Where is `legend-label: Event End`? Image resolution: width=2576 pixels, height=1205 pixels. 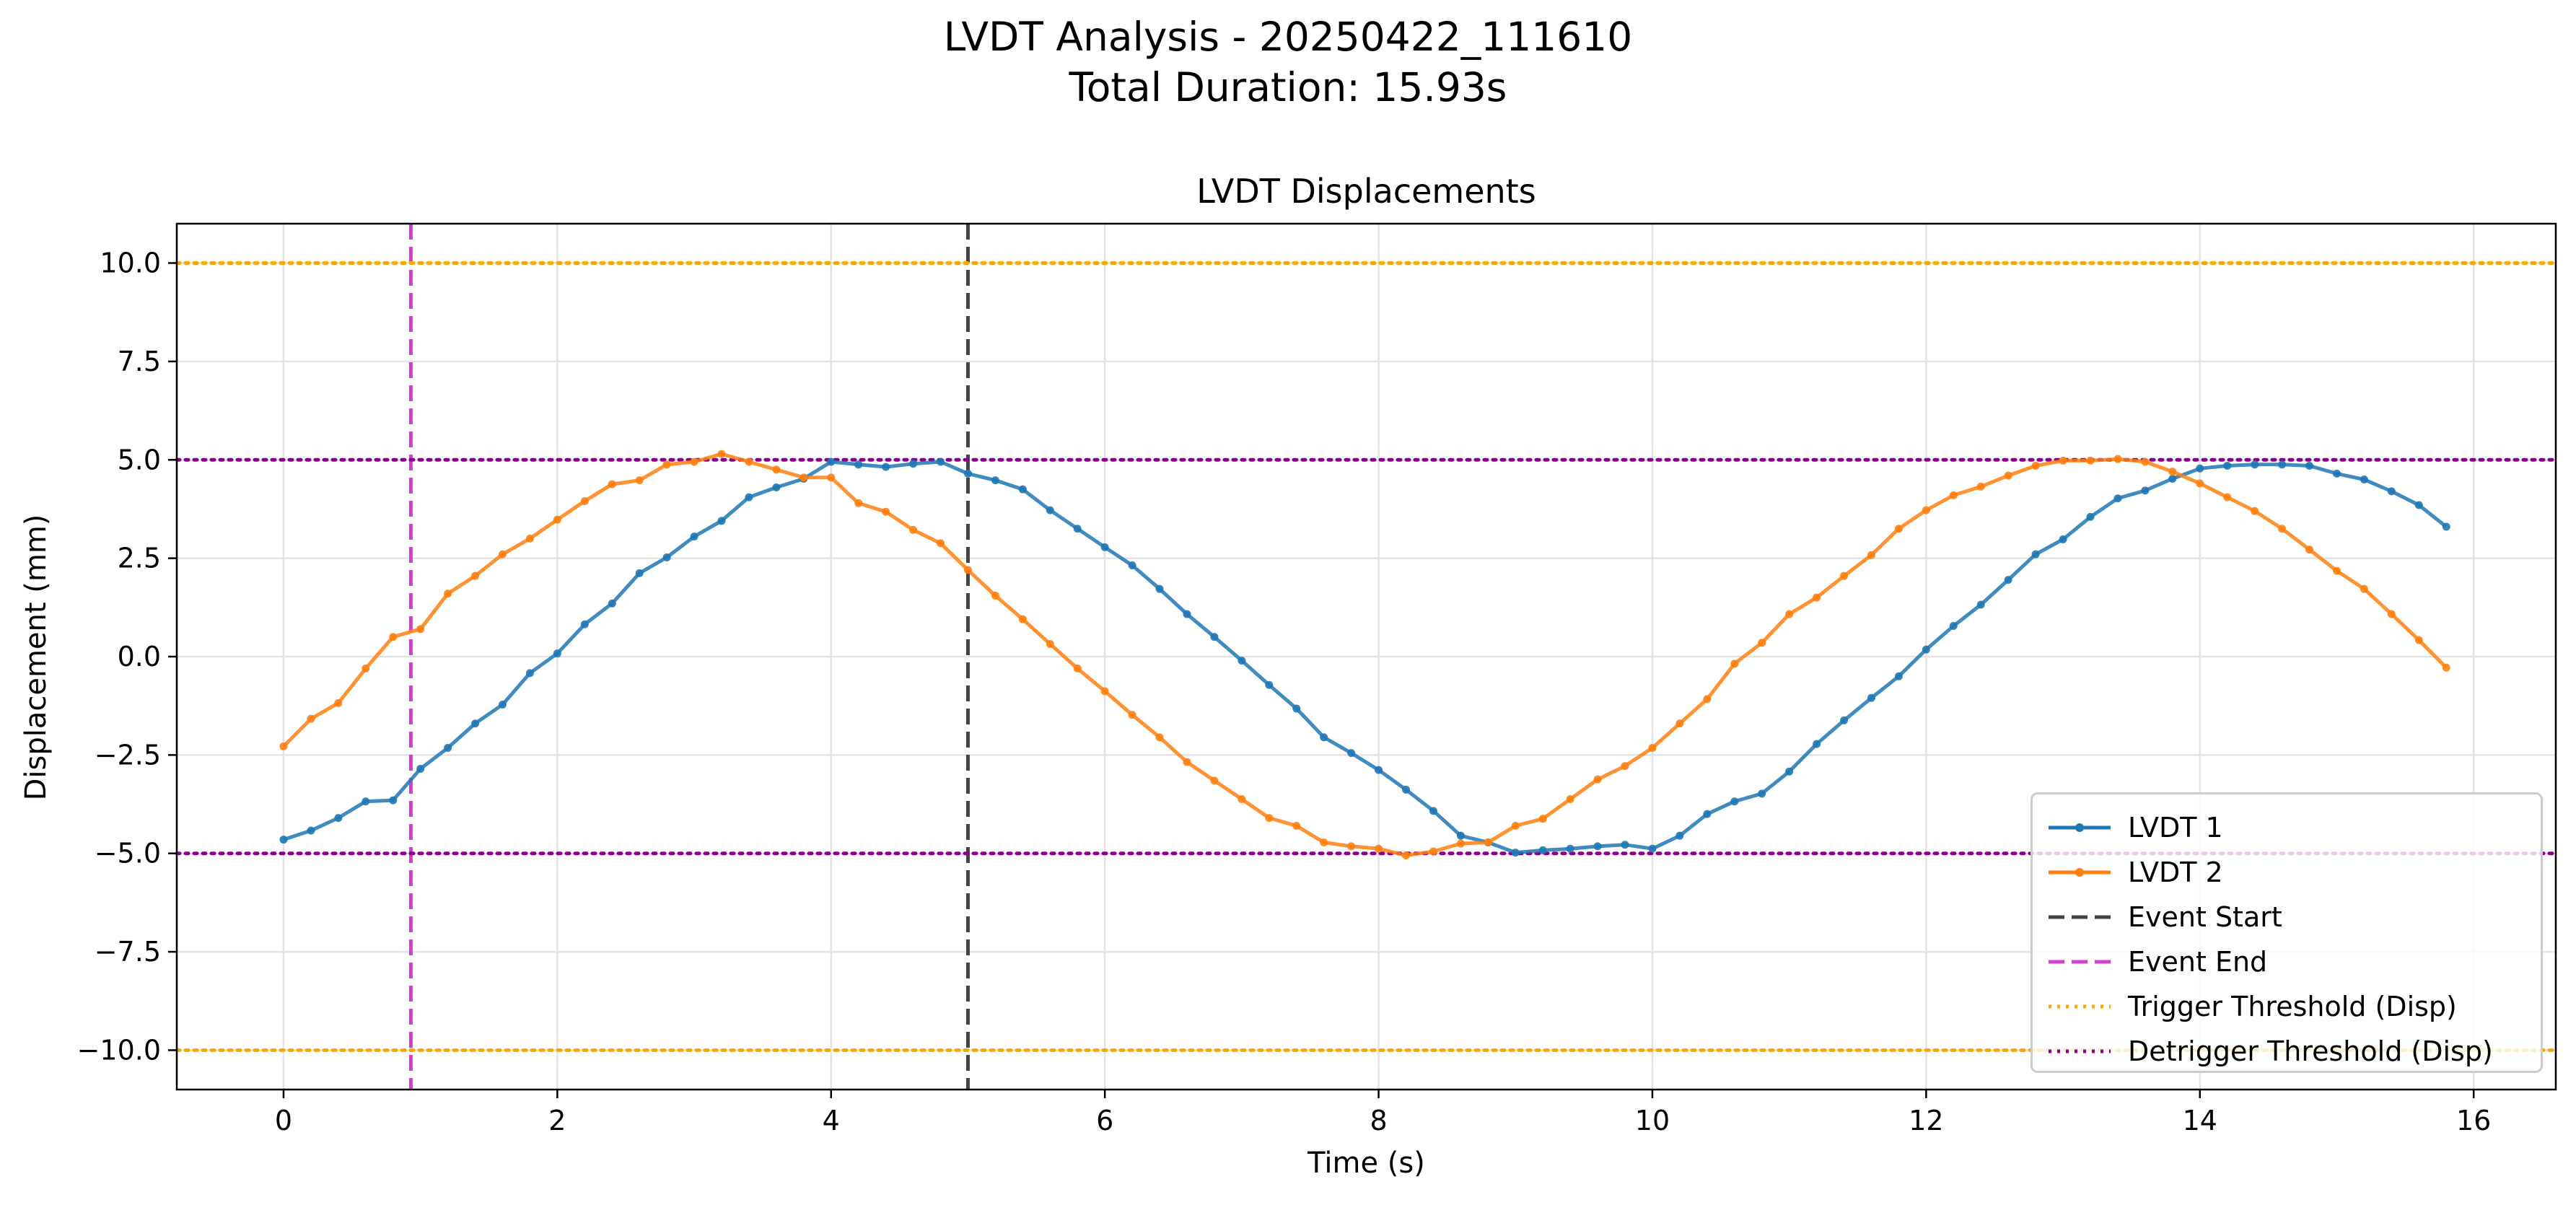
legend-label: Event End is located at coordinates (2198, 962).